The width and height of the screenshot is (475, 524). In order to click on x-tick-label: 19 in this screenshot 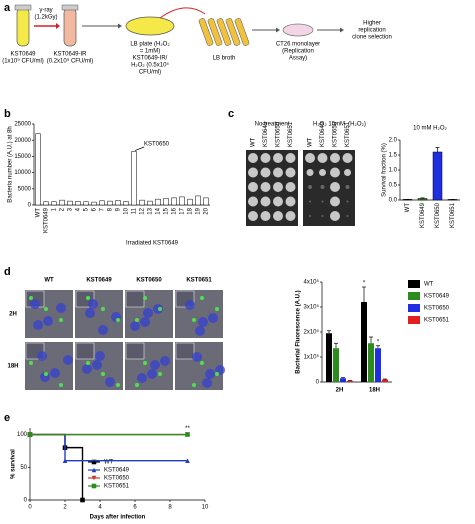, I will do `click(199, 210)`.